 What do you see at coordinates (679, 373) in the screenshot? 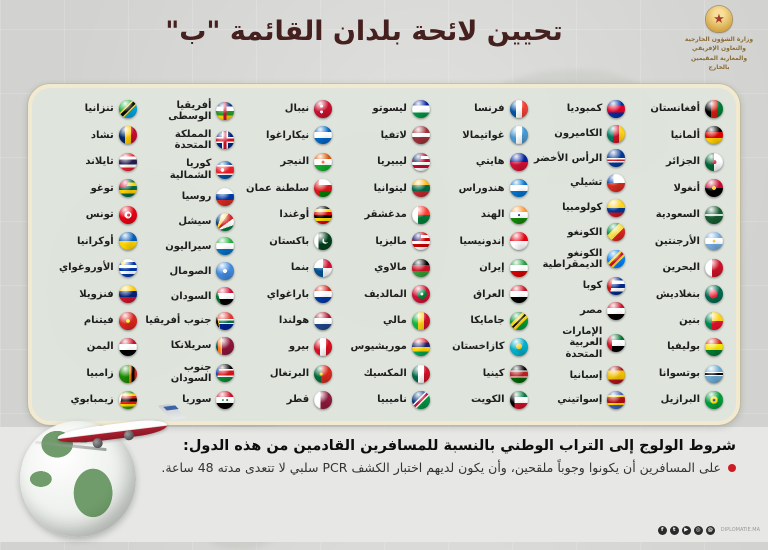
I see `country-label: بوتسوانا` at bounding box center [679, 373].